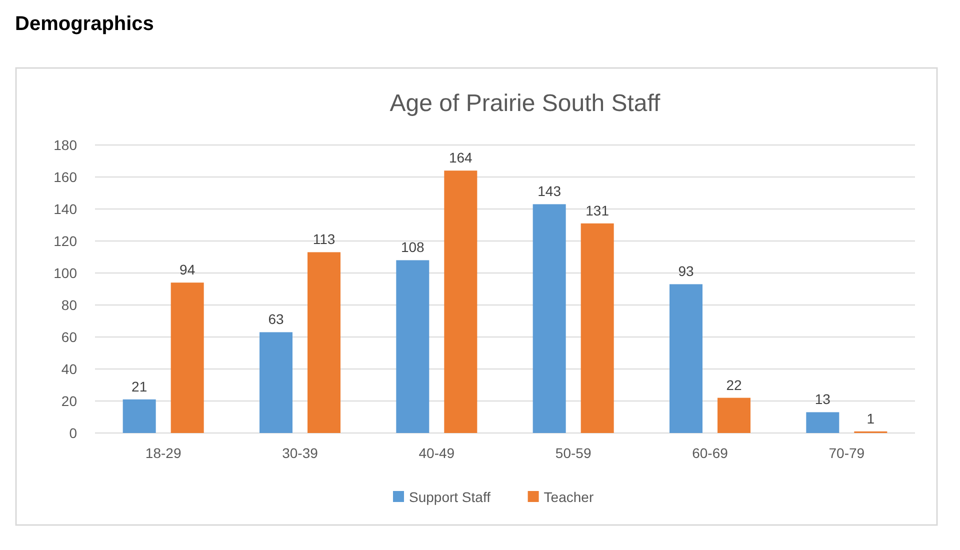 Image resolution: width=960 pixels, height=550 pixels. I want to click on y-tick-label: 80, so click(69, 305).